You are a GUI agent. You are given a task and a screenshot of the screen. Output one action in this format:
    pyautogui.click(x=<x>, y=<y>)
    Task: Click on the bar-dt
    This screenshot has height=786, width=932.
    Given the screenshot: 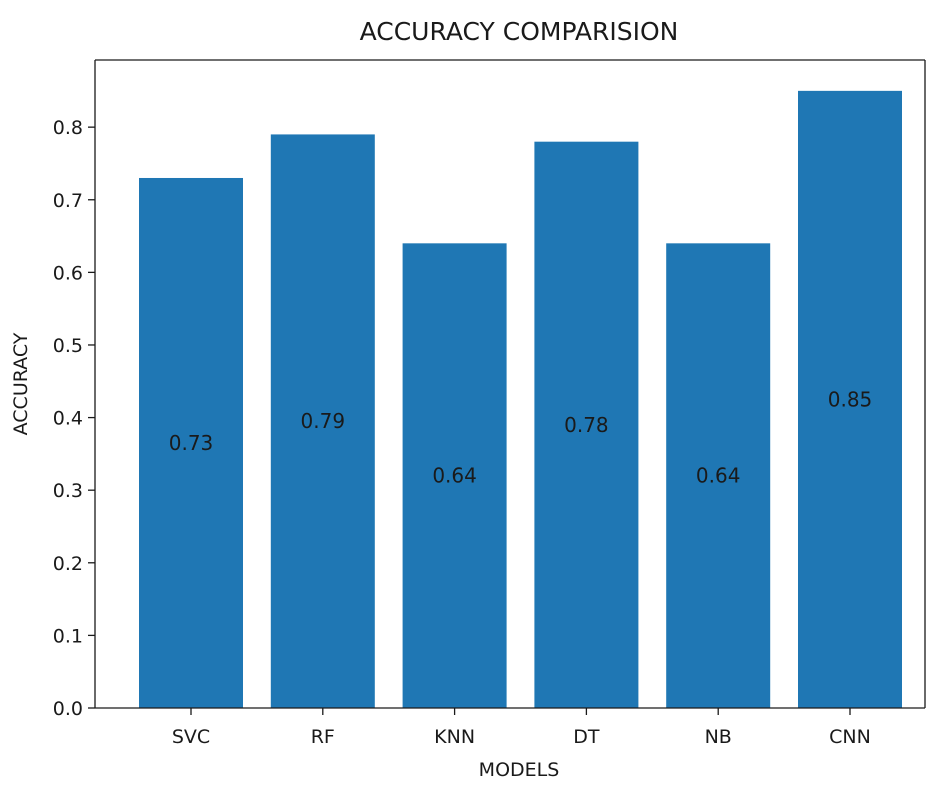 What is the action you would take?
    pyautogui.click(x=586, y=425)
    